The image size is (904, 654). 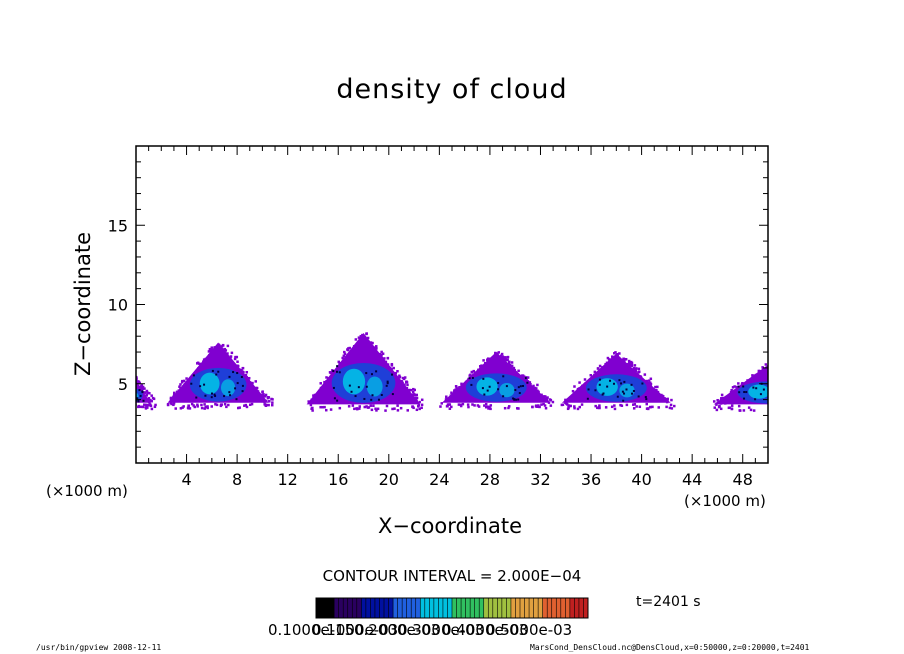 What do you see at coordinates (452, 576) in the screenshot?
I see `contour-interval: CONTOUR INTERVAL = 2.000E−04` at bounding box center [452, 576].